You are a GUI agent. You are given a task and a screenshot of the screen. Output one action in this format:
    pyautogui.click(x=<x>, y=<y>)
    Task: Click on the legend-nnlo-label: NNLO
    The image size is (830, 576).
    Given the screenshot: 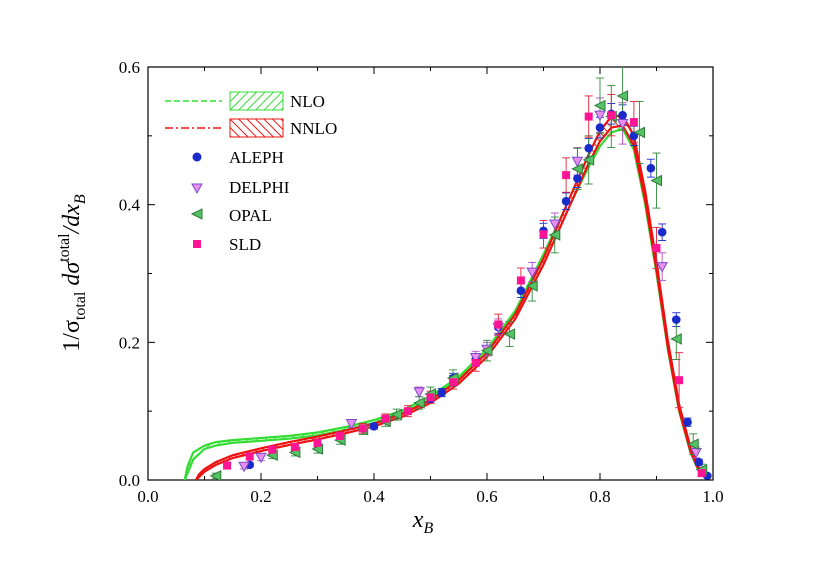 What is the action you would take?
    pyautogui.click(x=313, y=128)
    